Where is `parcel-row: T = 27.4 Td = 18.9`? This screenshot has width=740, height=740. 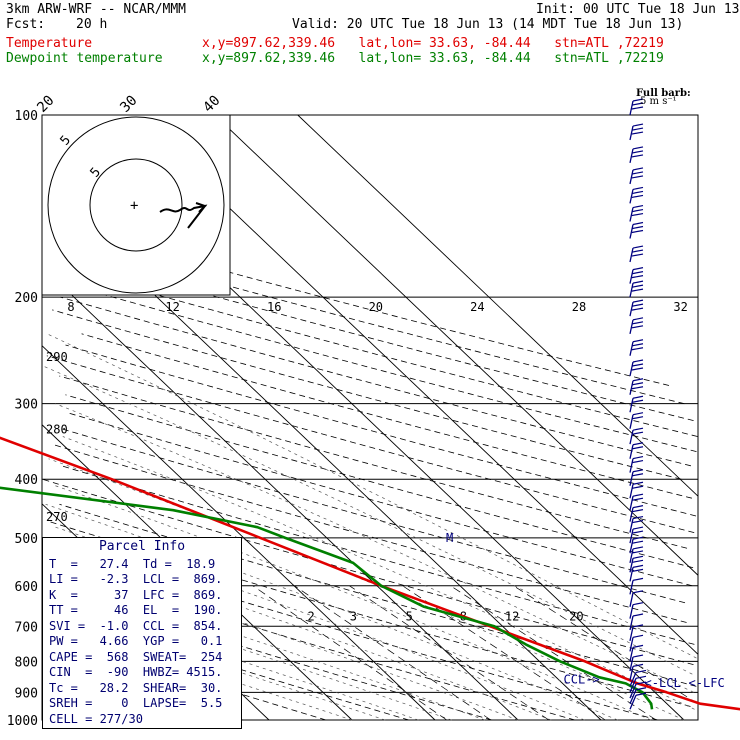 parcel-row: T = 27.4 Td = 18.9 is located at coordinates (132, 563).